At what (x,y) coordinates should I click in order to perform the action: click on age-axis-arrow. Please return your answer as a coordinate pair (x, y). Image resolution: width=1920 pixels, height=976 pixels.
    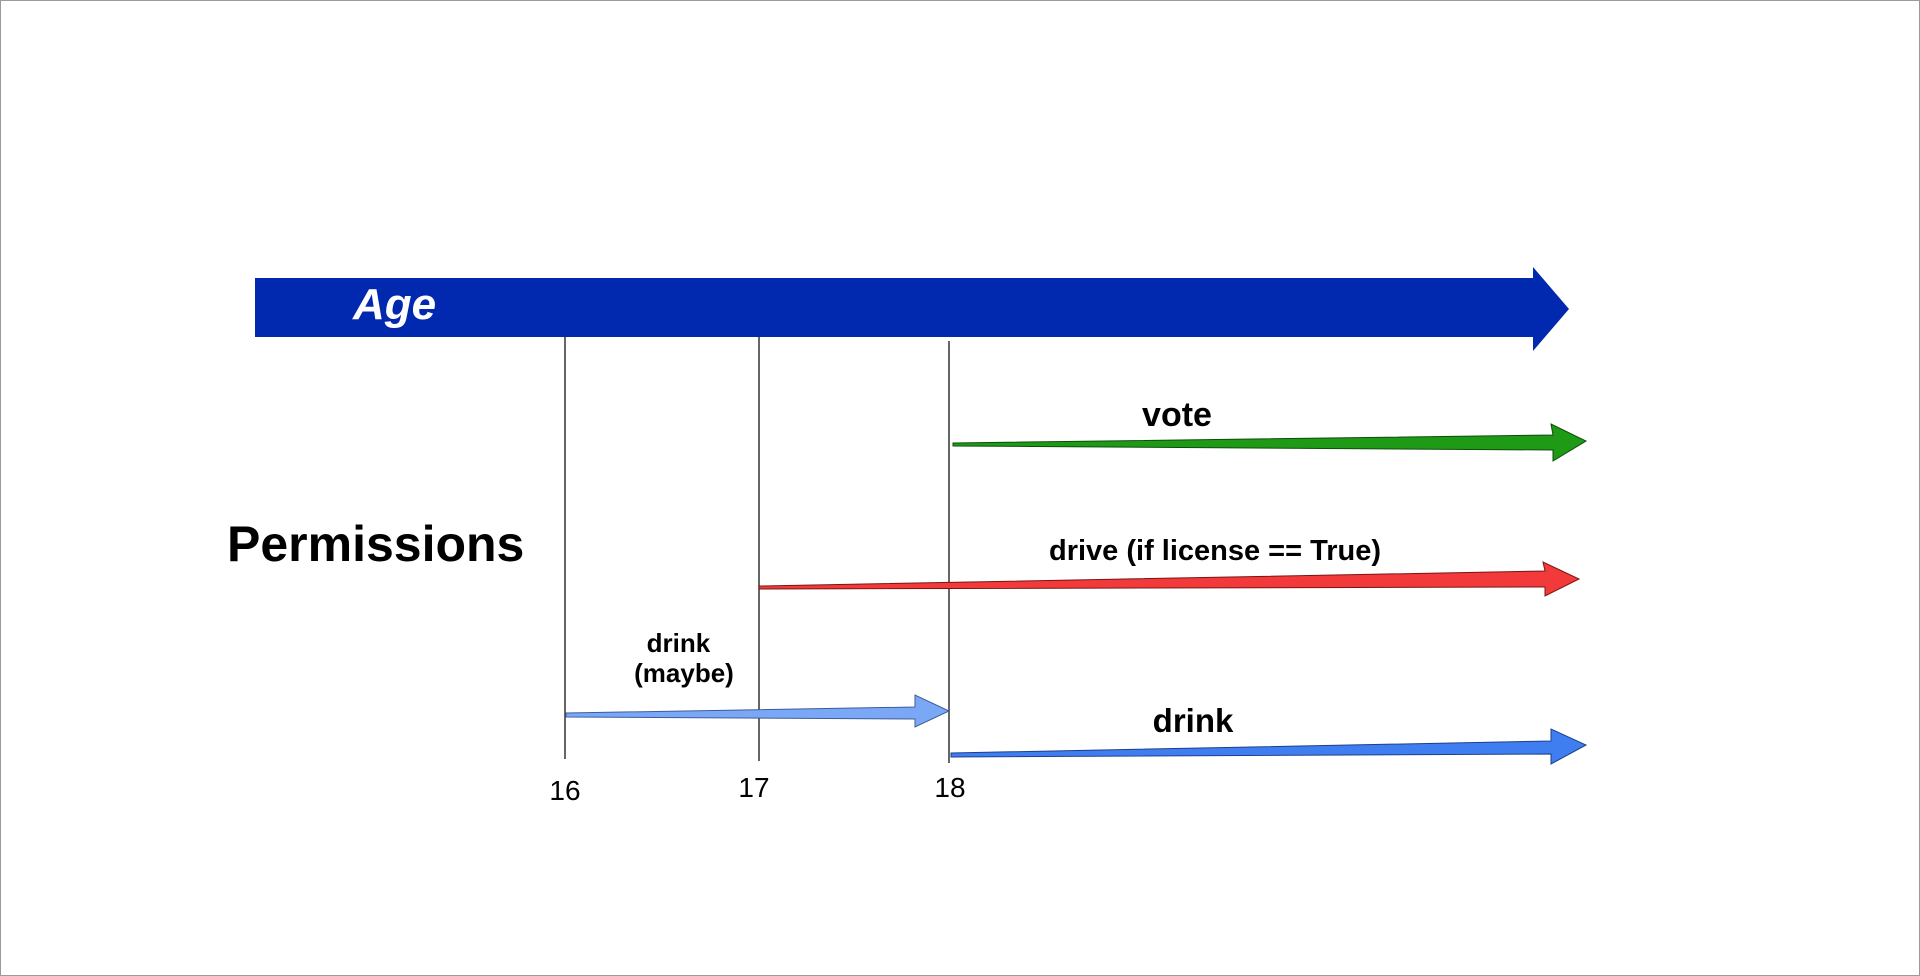
    Looking at the image, I should click on (912, 309).